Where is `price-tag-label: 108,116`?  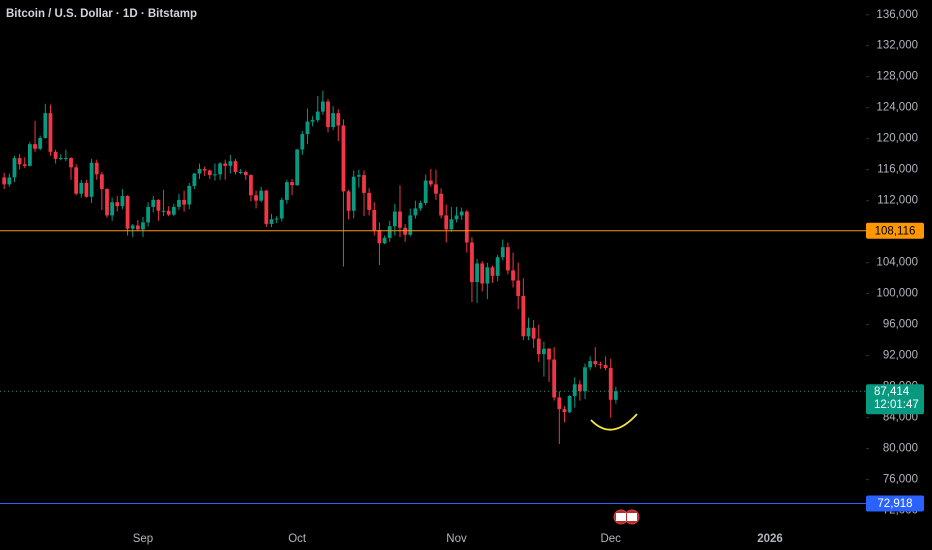
price-tag-label: 108,116 is located at coordinates (895, 231).